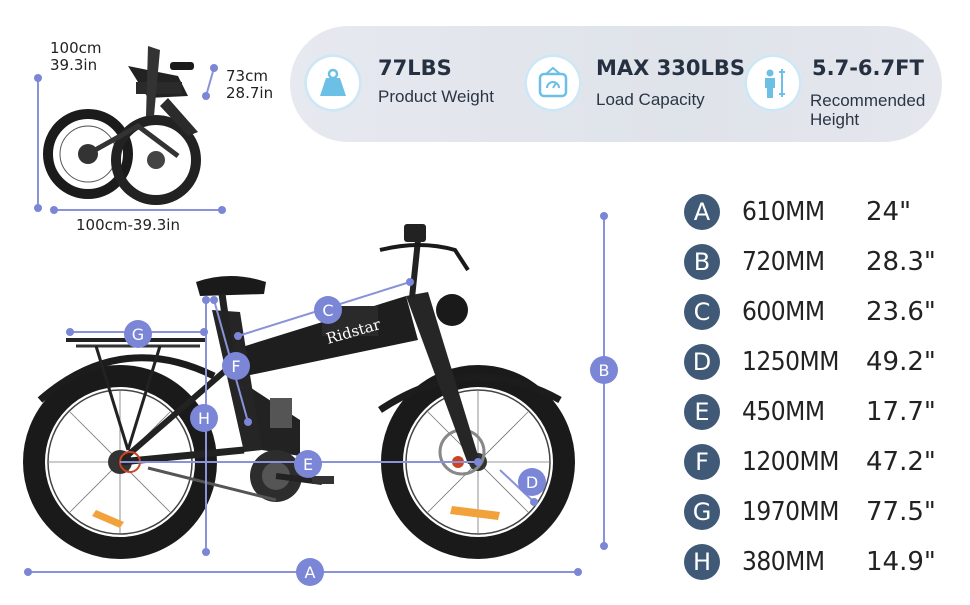  I want to click on dimension-inch: 47.2", so click(901, 462).